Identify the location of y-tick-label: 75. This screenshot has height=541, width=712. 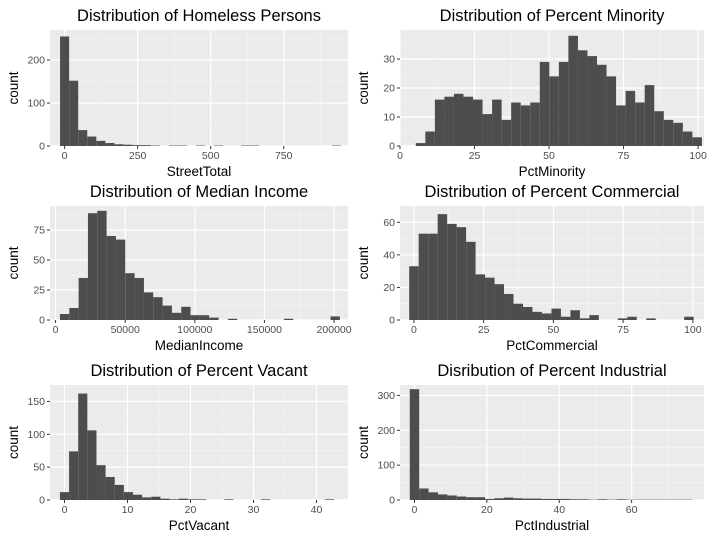
(39, 231).